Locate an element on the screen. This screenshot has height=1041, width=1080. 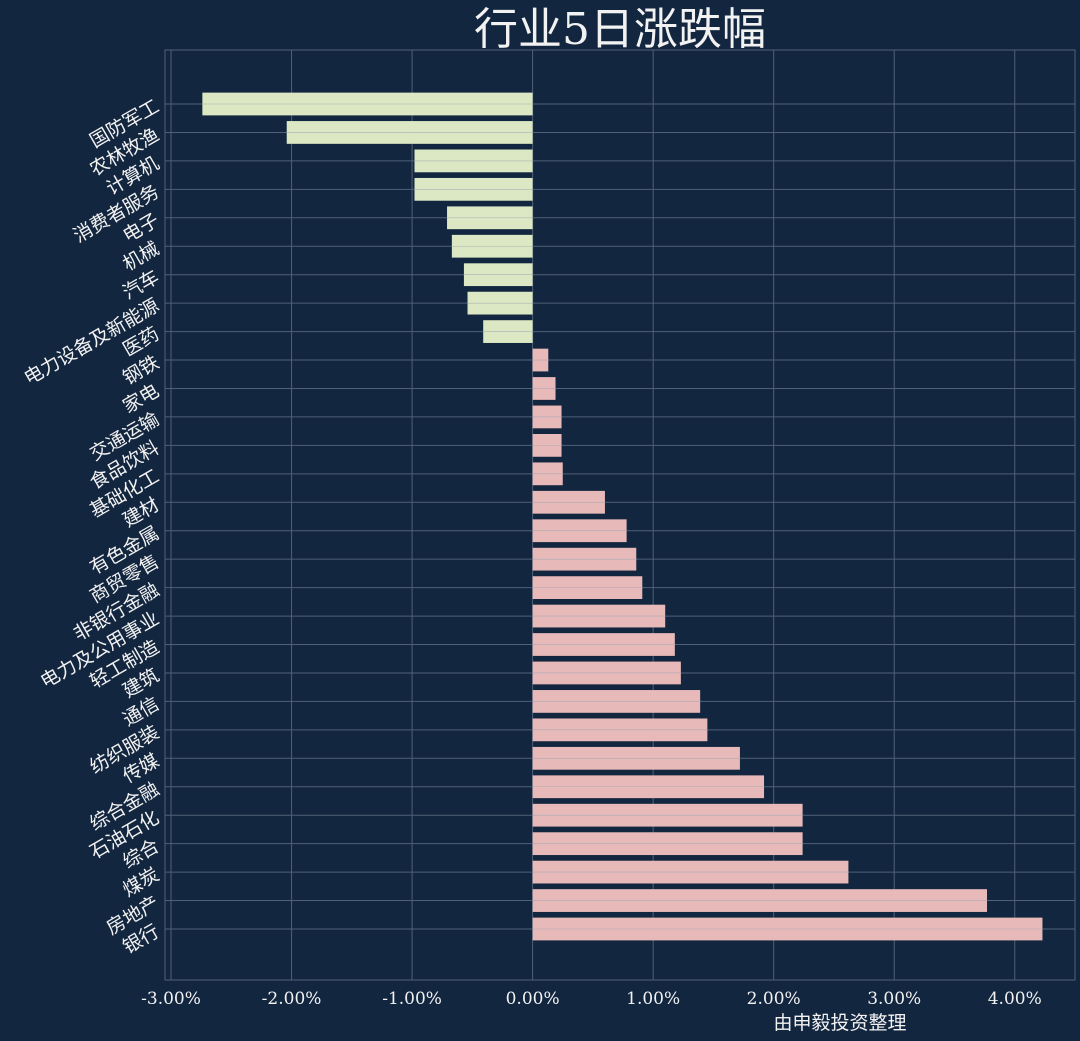
category-label: 钢铁 is located at coordinates (141, 370).